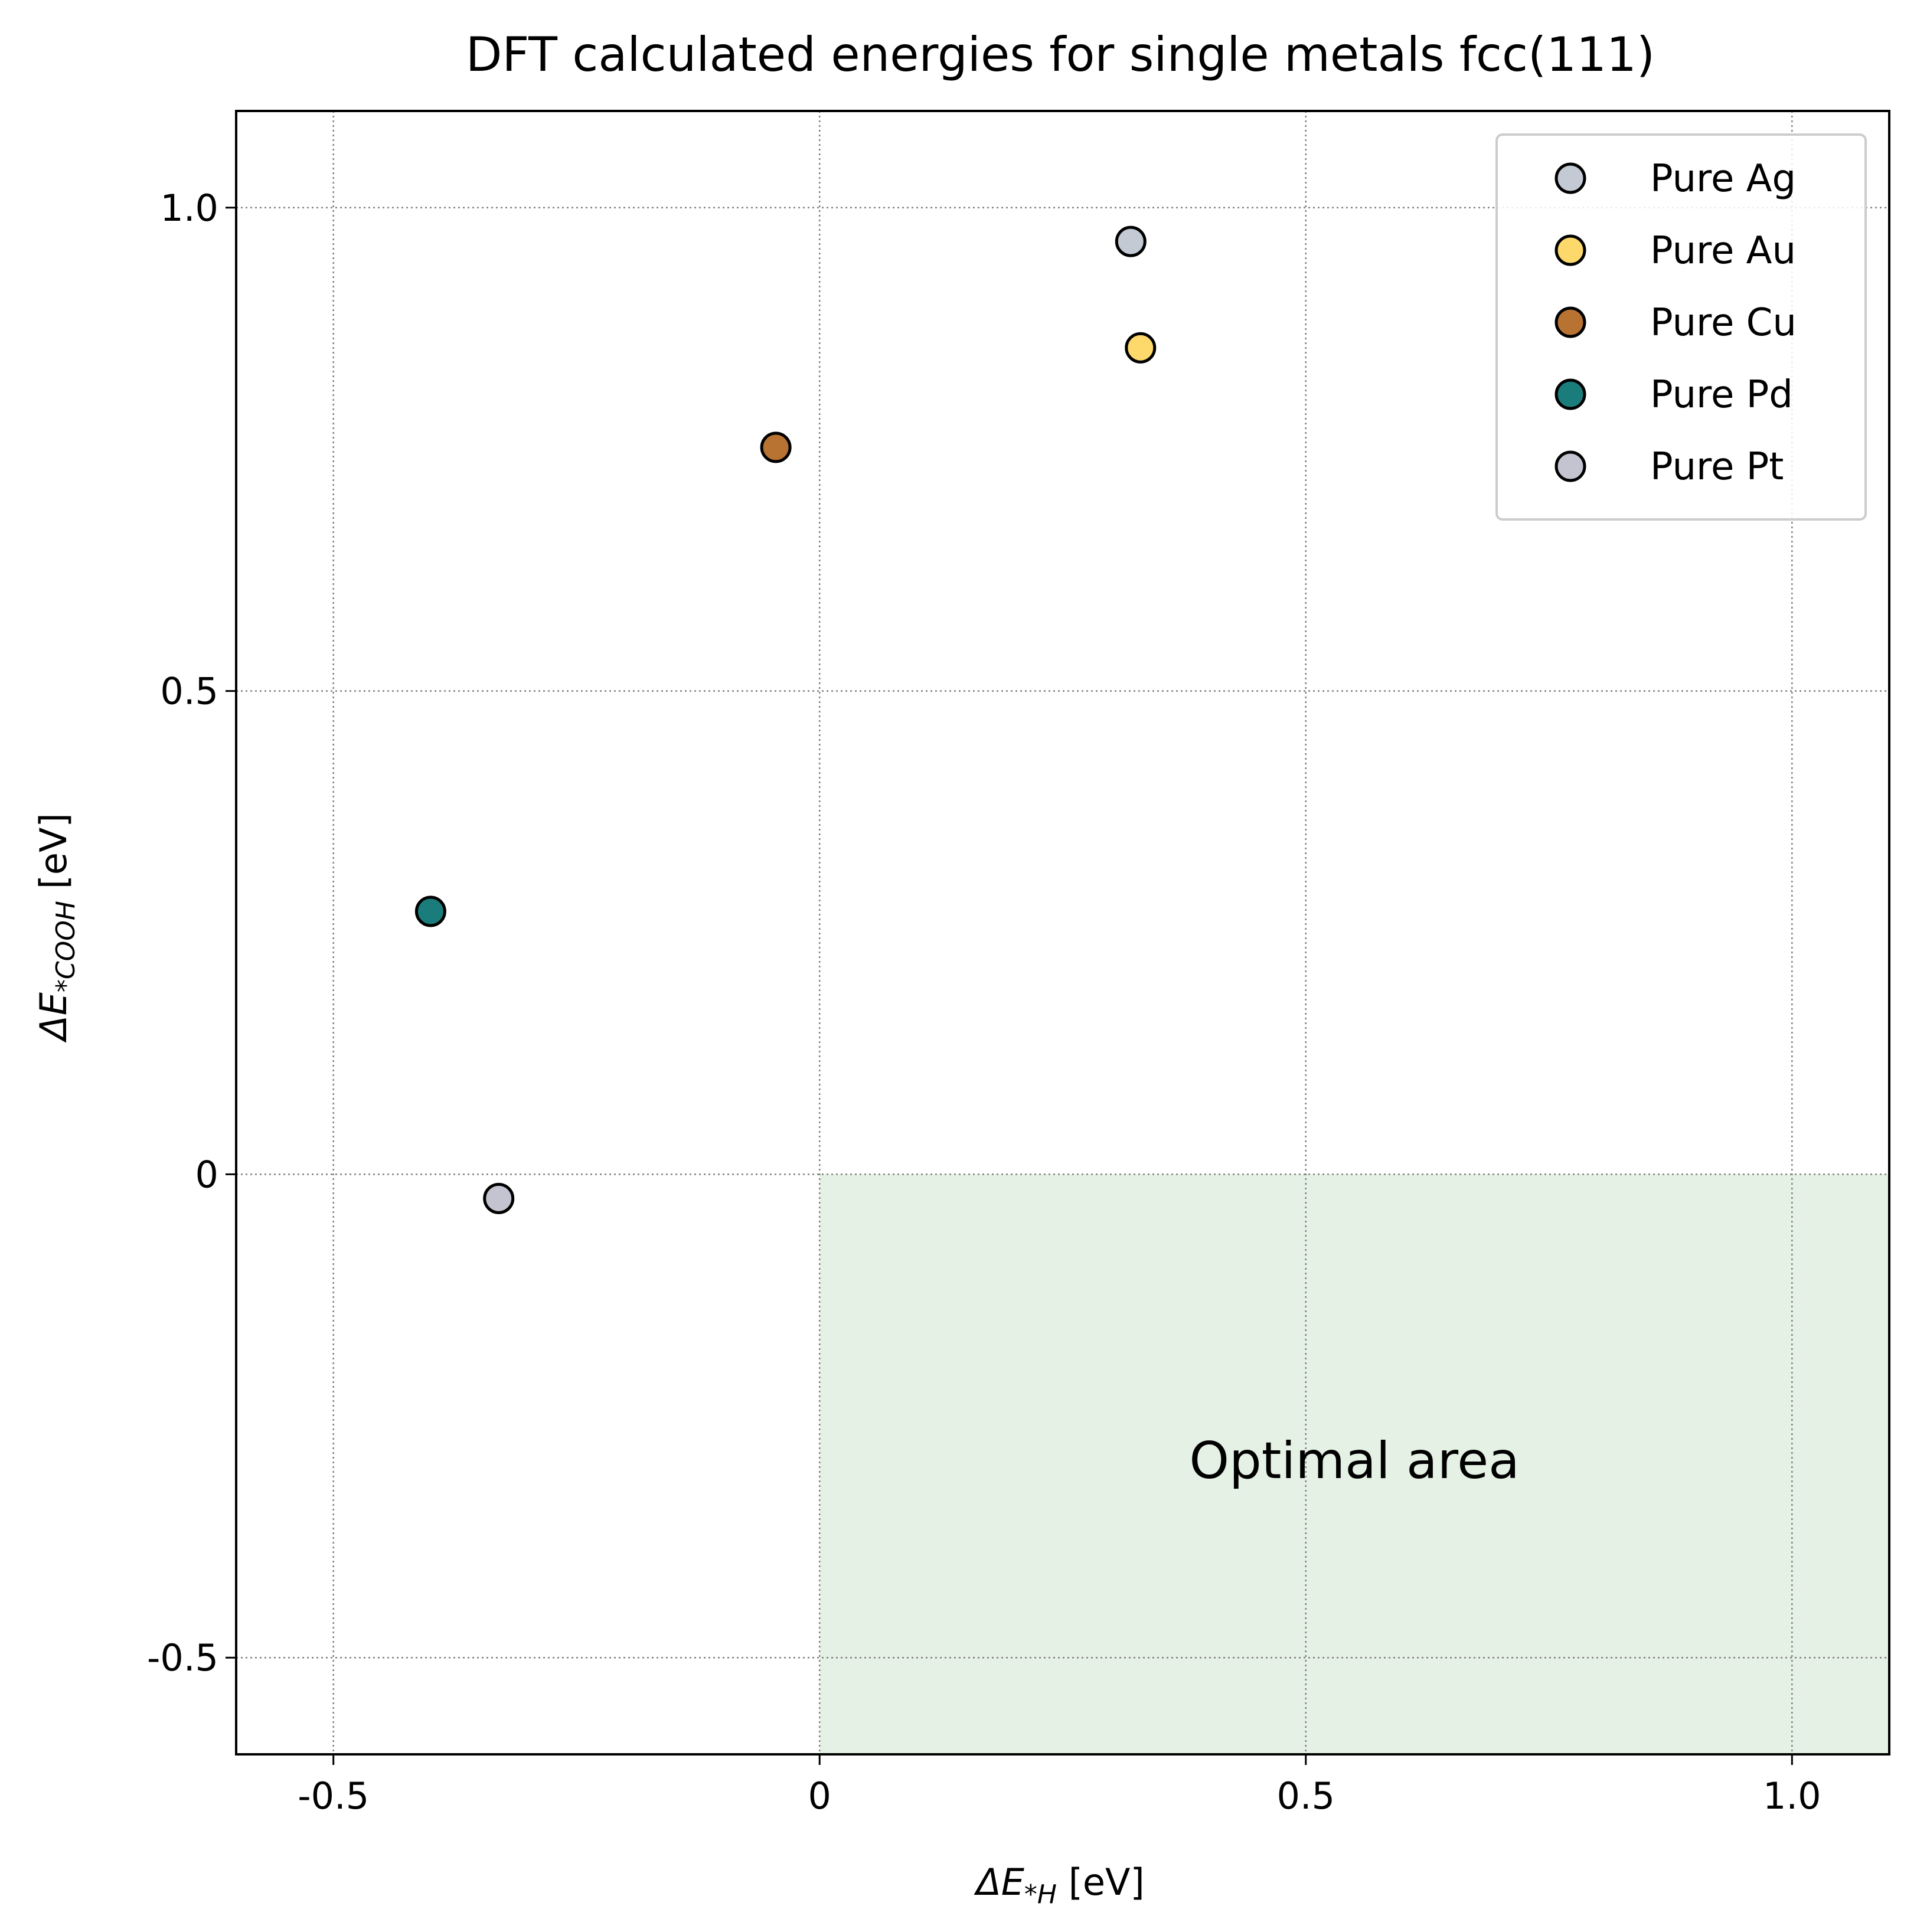 Image resolution: width=1917 pixels, height=1932 pixels. Describe the element at coordinates (1721, 395) in the screenshot. I see `legend-label: Pure Pd` at that location.